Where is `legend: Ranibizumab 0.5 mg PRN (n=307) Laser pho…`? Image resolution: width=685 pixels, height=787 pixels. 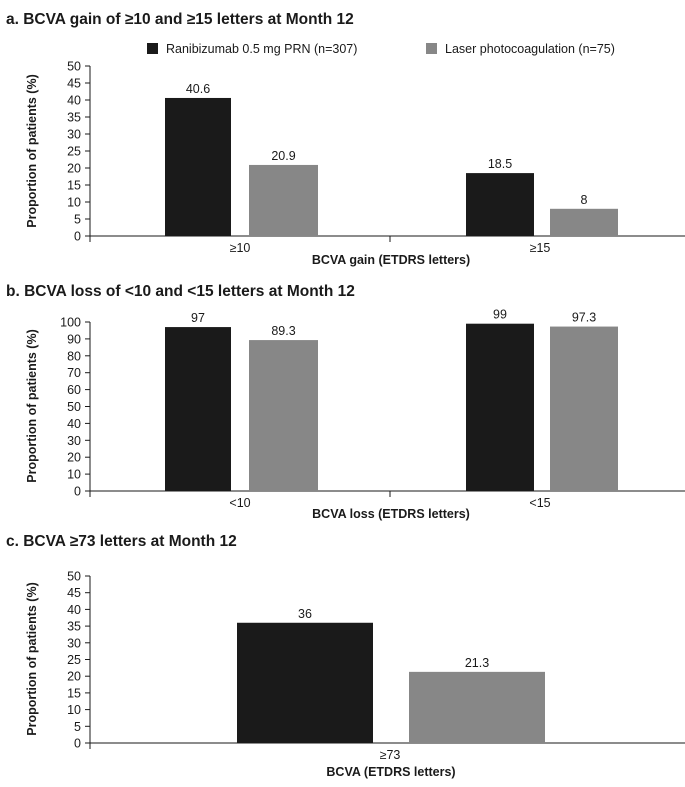
legend: Ranibizumab 0.5 mg PRN (n=307) Laser pho… is located at coordinates (381, 49).